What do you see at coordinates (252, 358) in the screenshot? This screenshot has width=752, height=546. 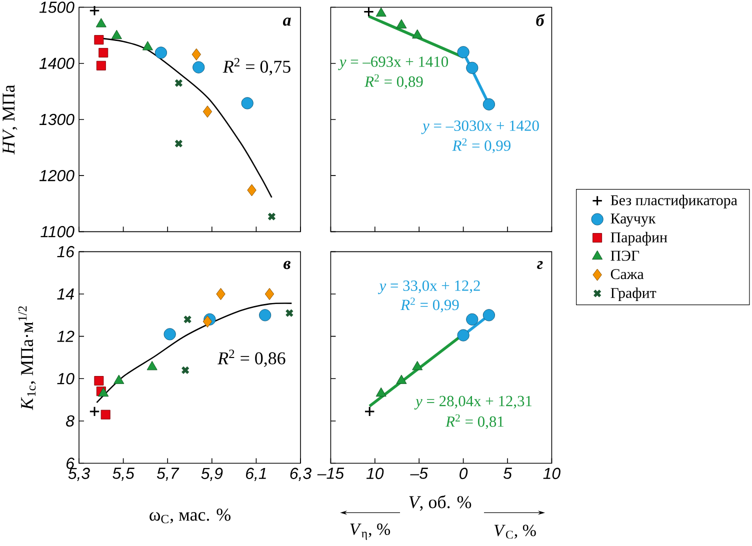 I see `annotation: R$^{2}$ = 0,86` at bounding box center [252, 358].